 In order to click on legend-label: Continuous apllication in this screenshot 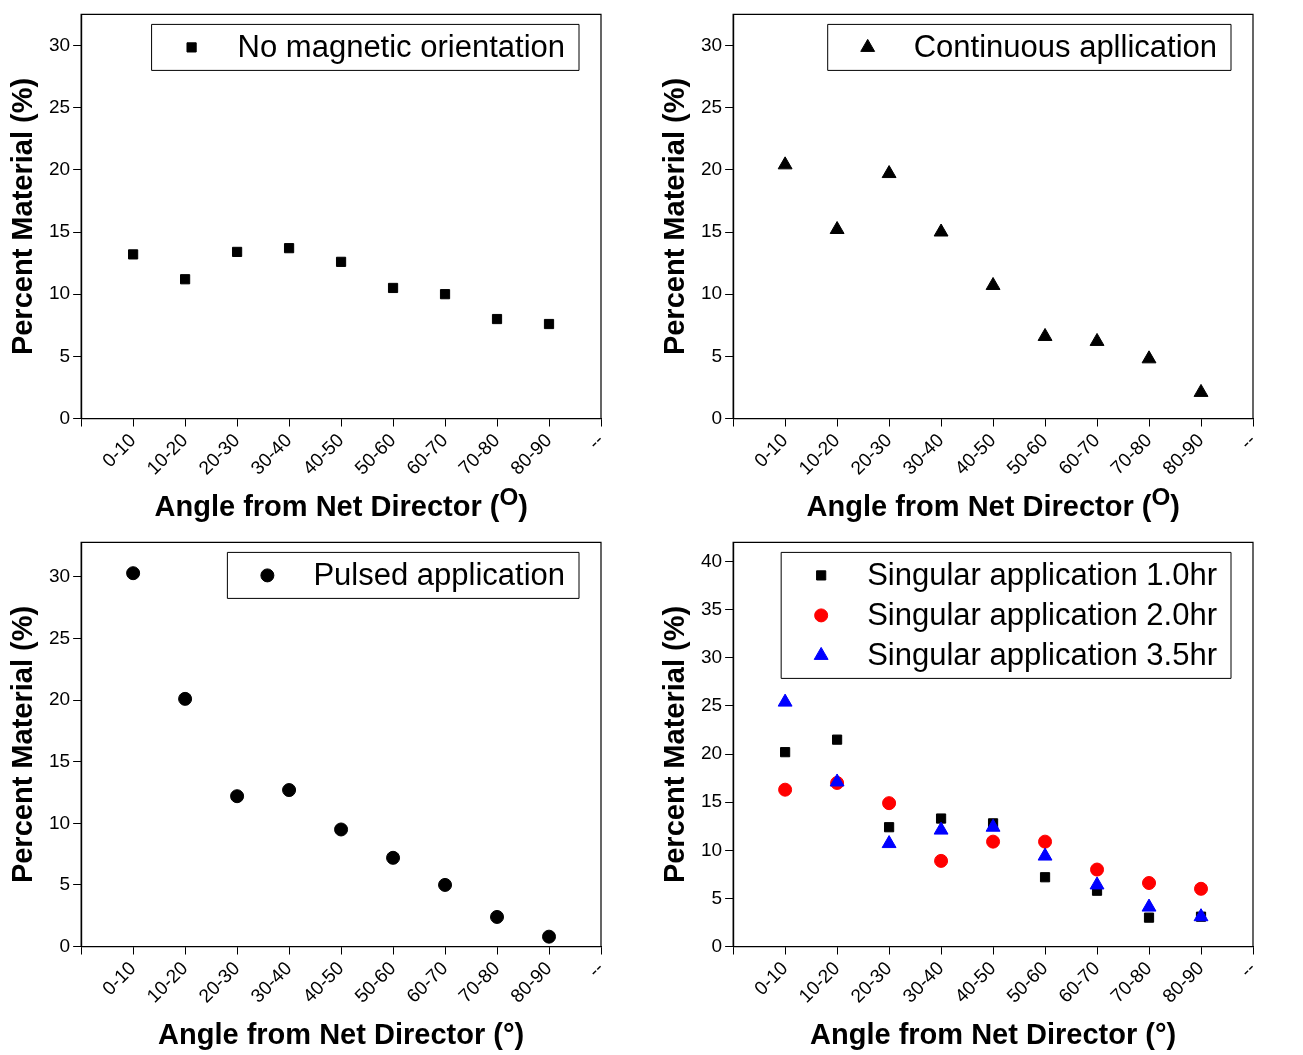, I will do `click(1065, 46)`.